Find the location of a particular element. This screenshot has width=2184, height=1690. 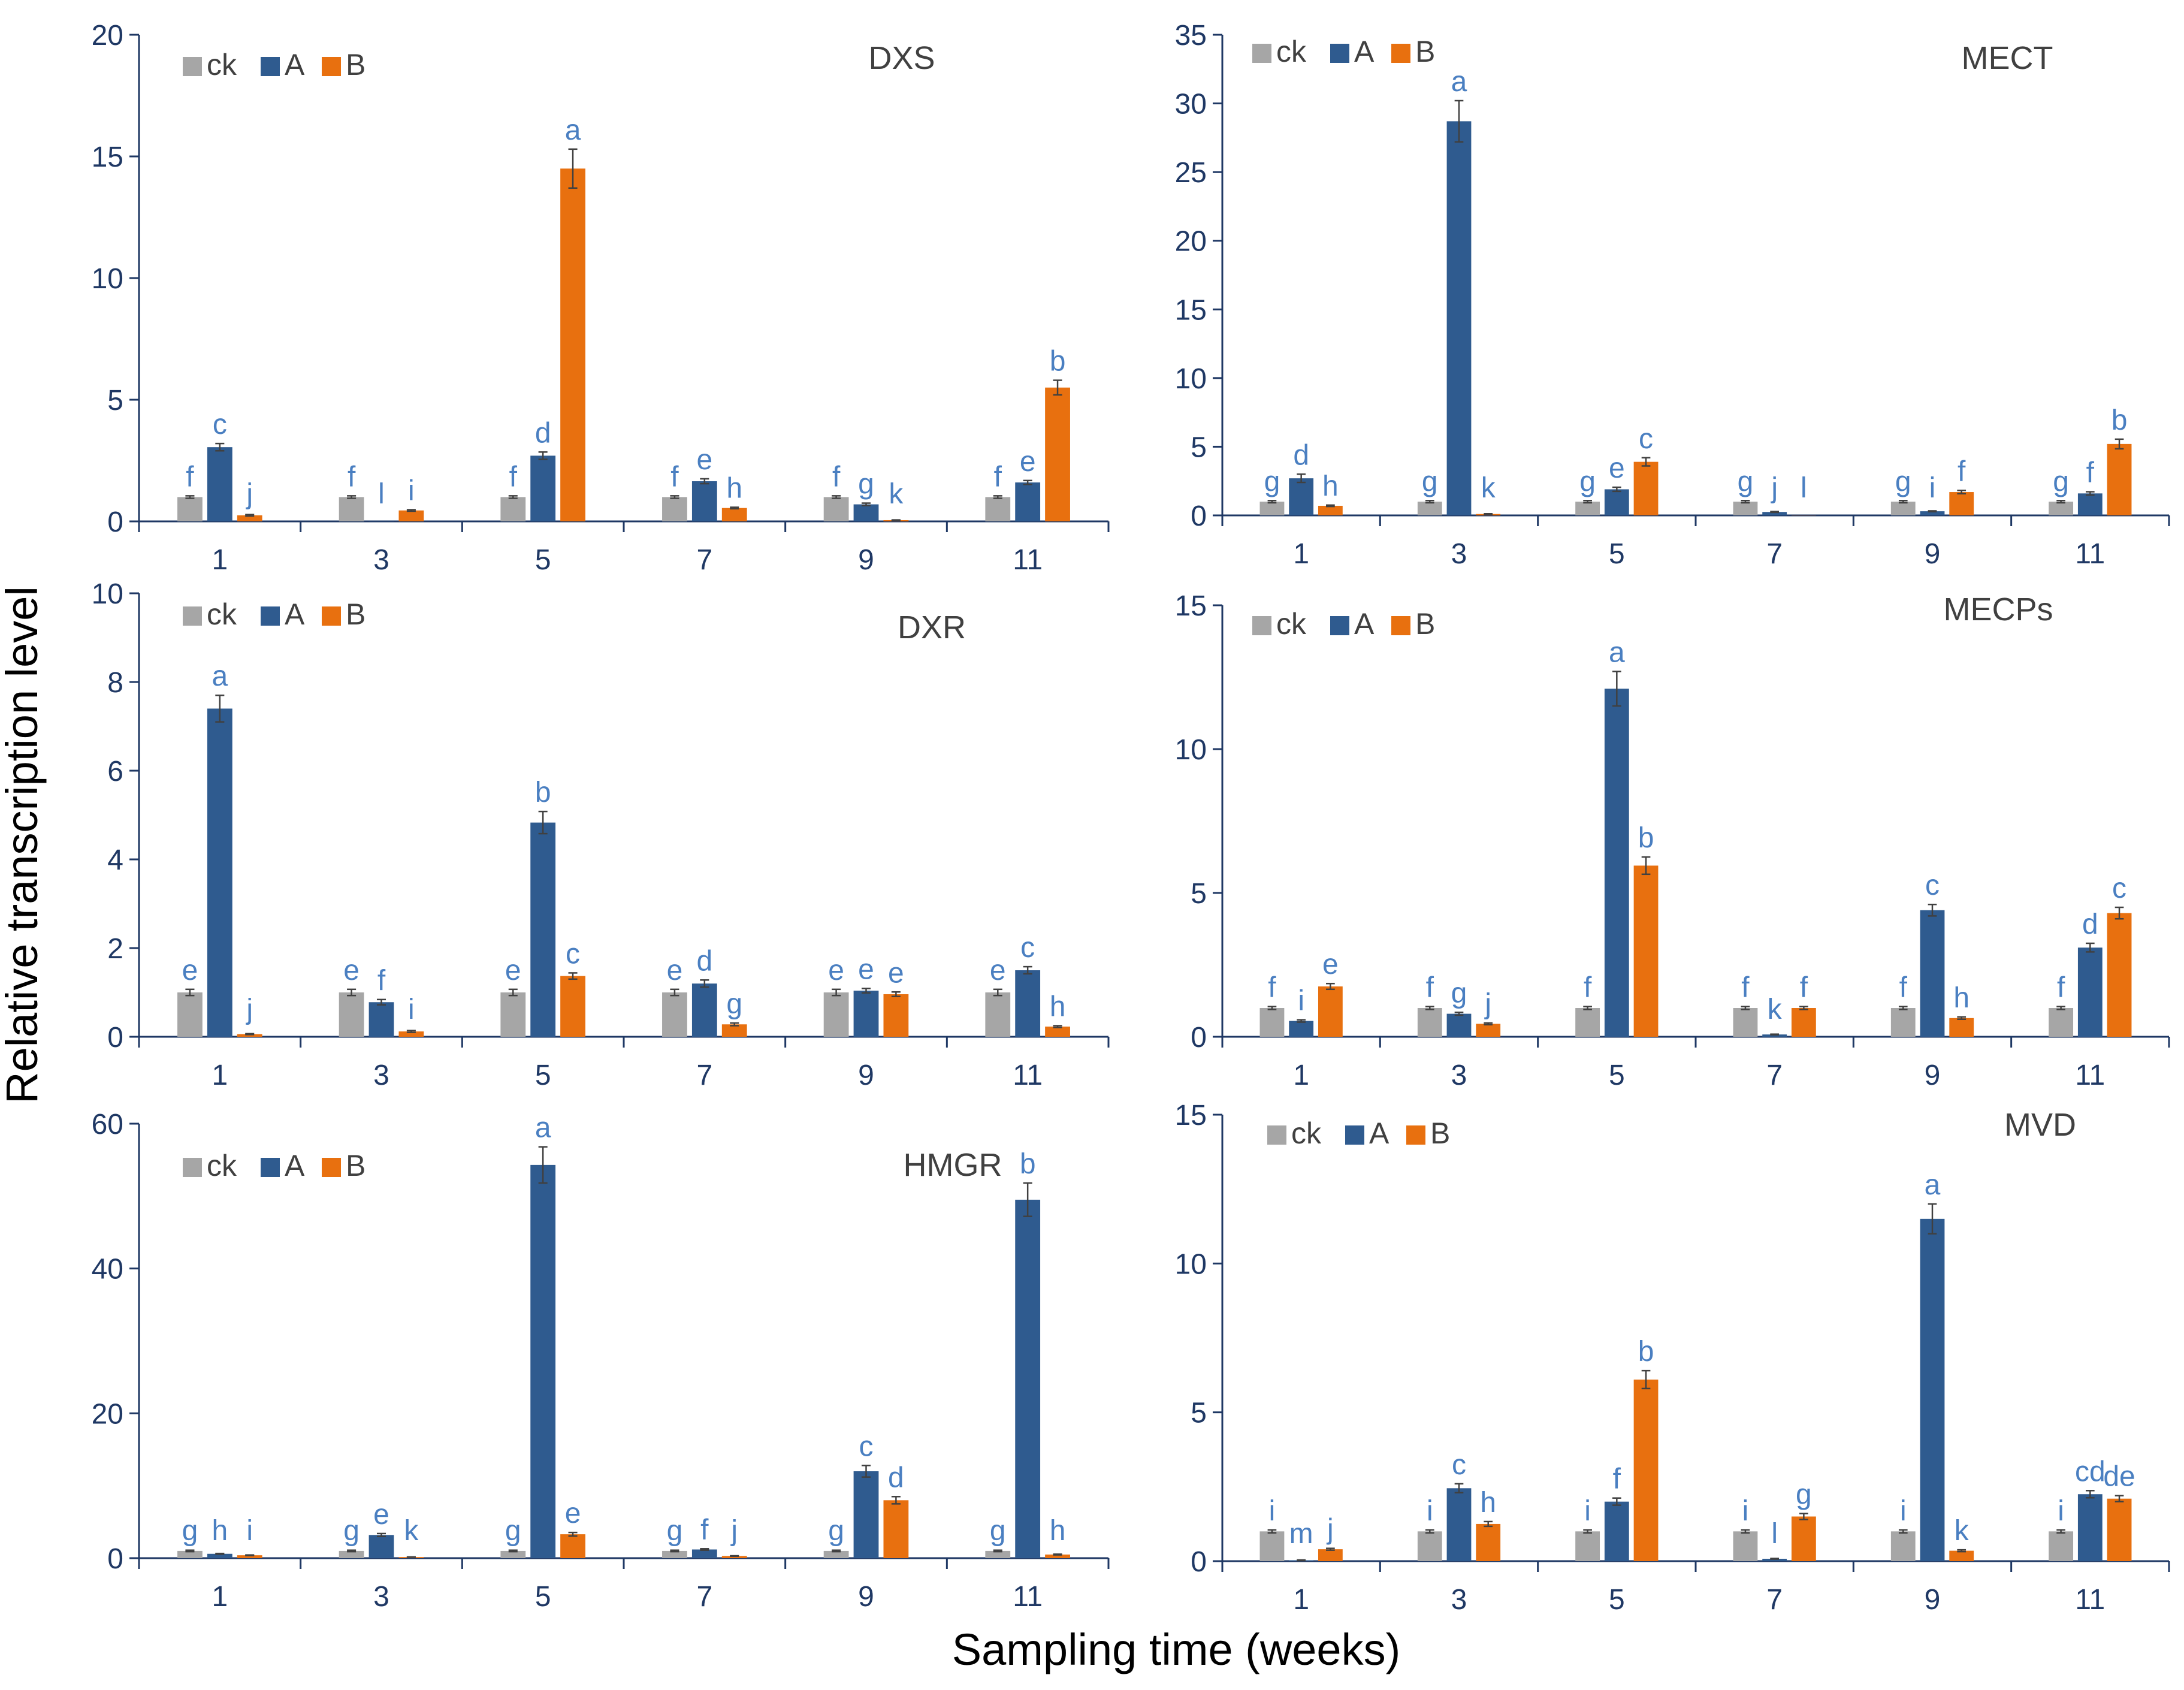

significance-letter: de is located at coordinates (2119, 1477).